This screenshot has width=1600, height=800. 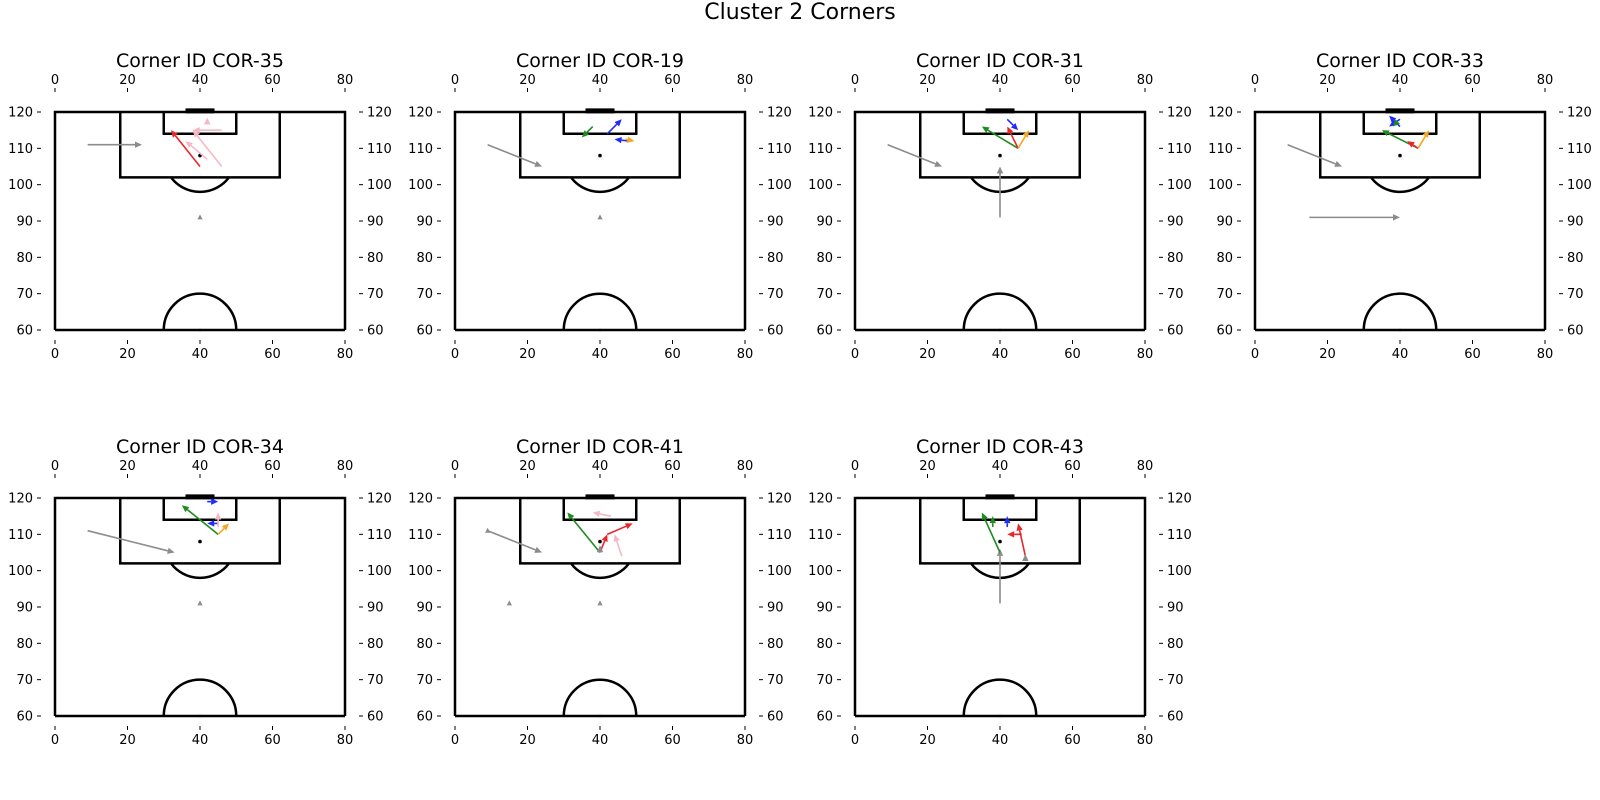 I want to click on x-tick-label-top: 0, so click(x=455, y=80).